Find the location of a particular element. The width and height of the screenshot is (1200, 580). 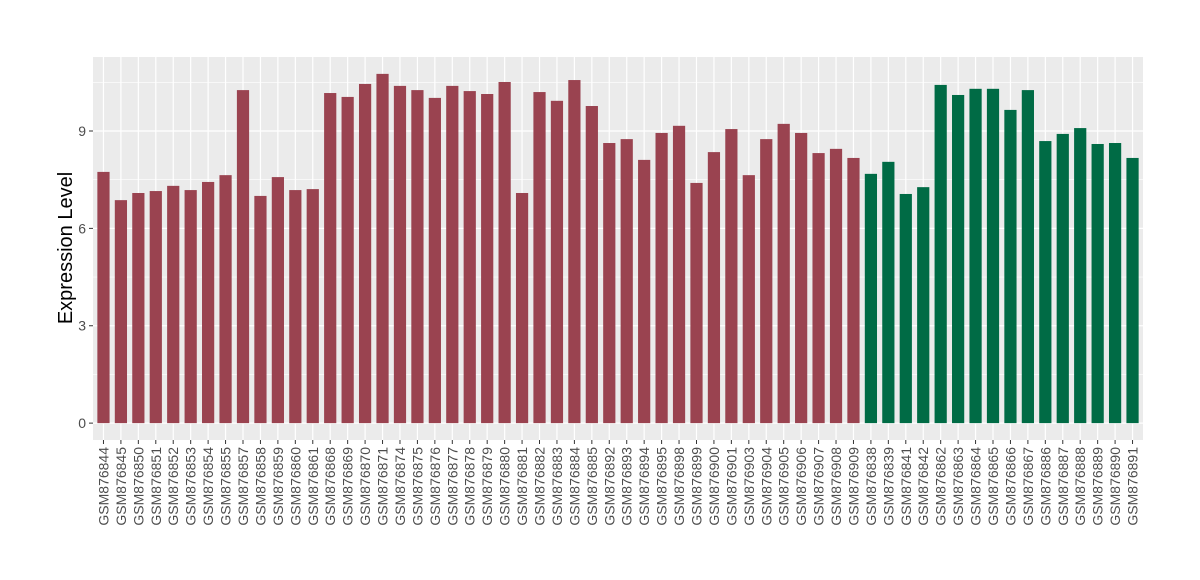

x-tick-label: GSM876881 is located at coordinates (522, 486).